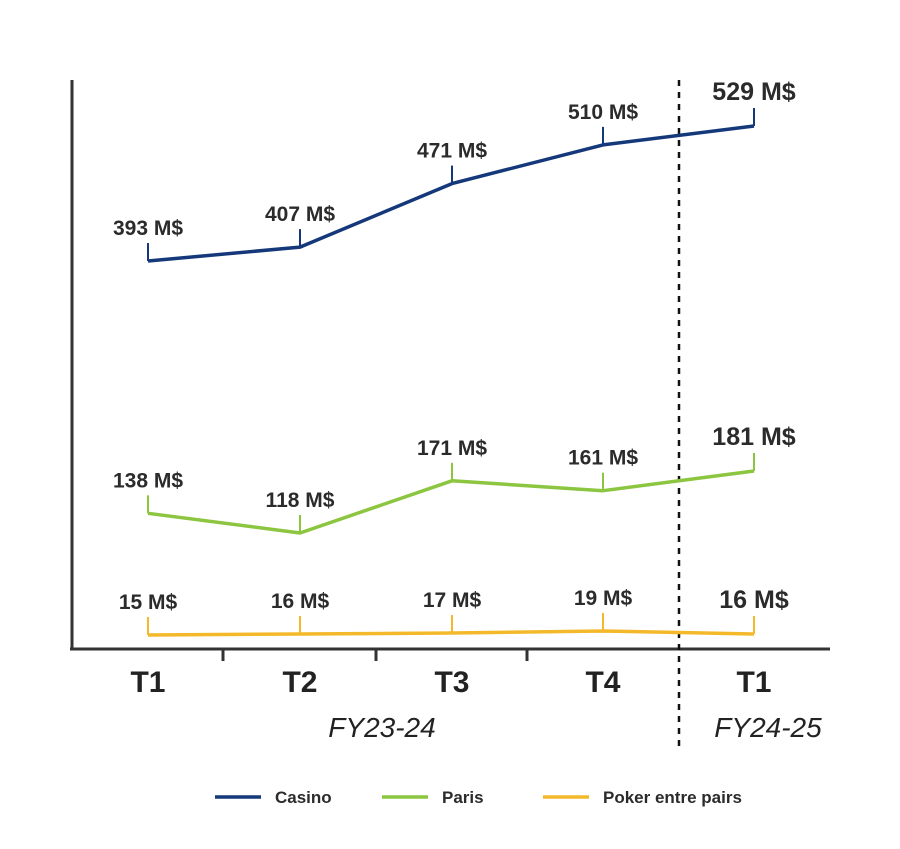 This screenshot has height=849, width=900. Describe the element at coordinates (381, 727) in the screenshot. I see `fiscal-year-label: FY23-24` at that location.